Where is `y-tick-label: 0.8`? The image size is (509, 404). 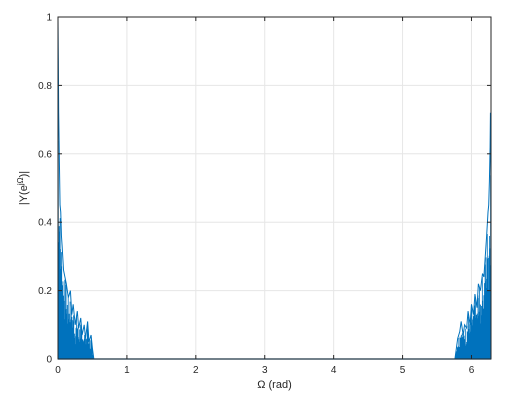 y-tick-label: 0.8 is located at coordinates (45, 86).